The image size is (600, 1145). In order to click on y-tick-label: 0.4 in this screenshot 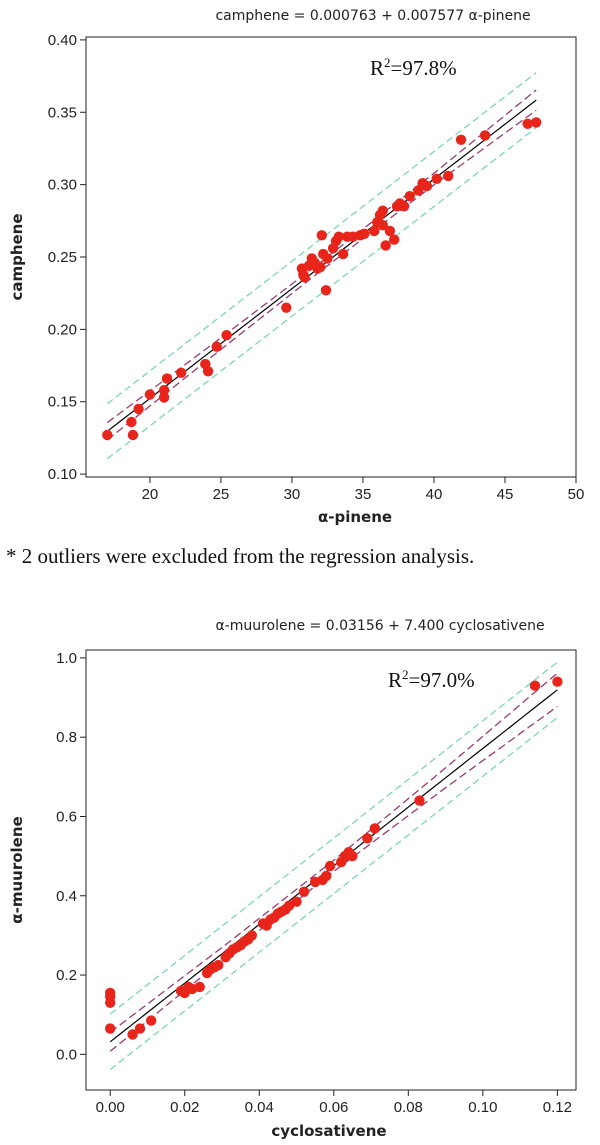, I will do `click(66, 896)`.